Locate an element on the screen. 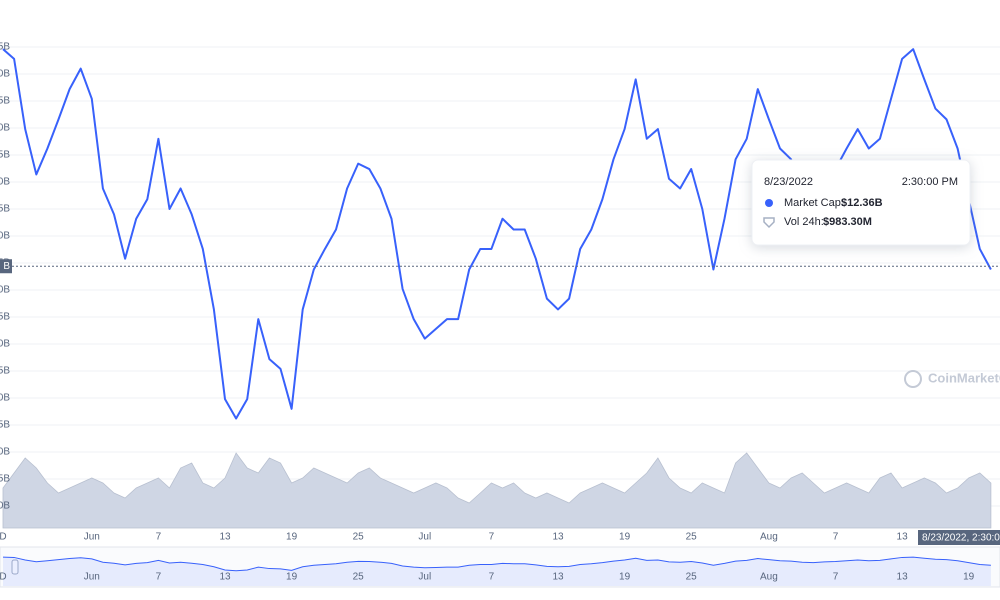 The width and height of the screenshot is (1000, 600). tooltip-label: Vol 24h: is located at coordinates (804, 222).